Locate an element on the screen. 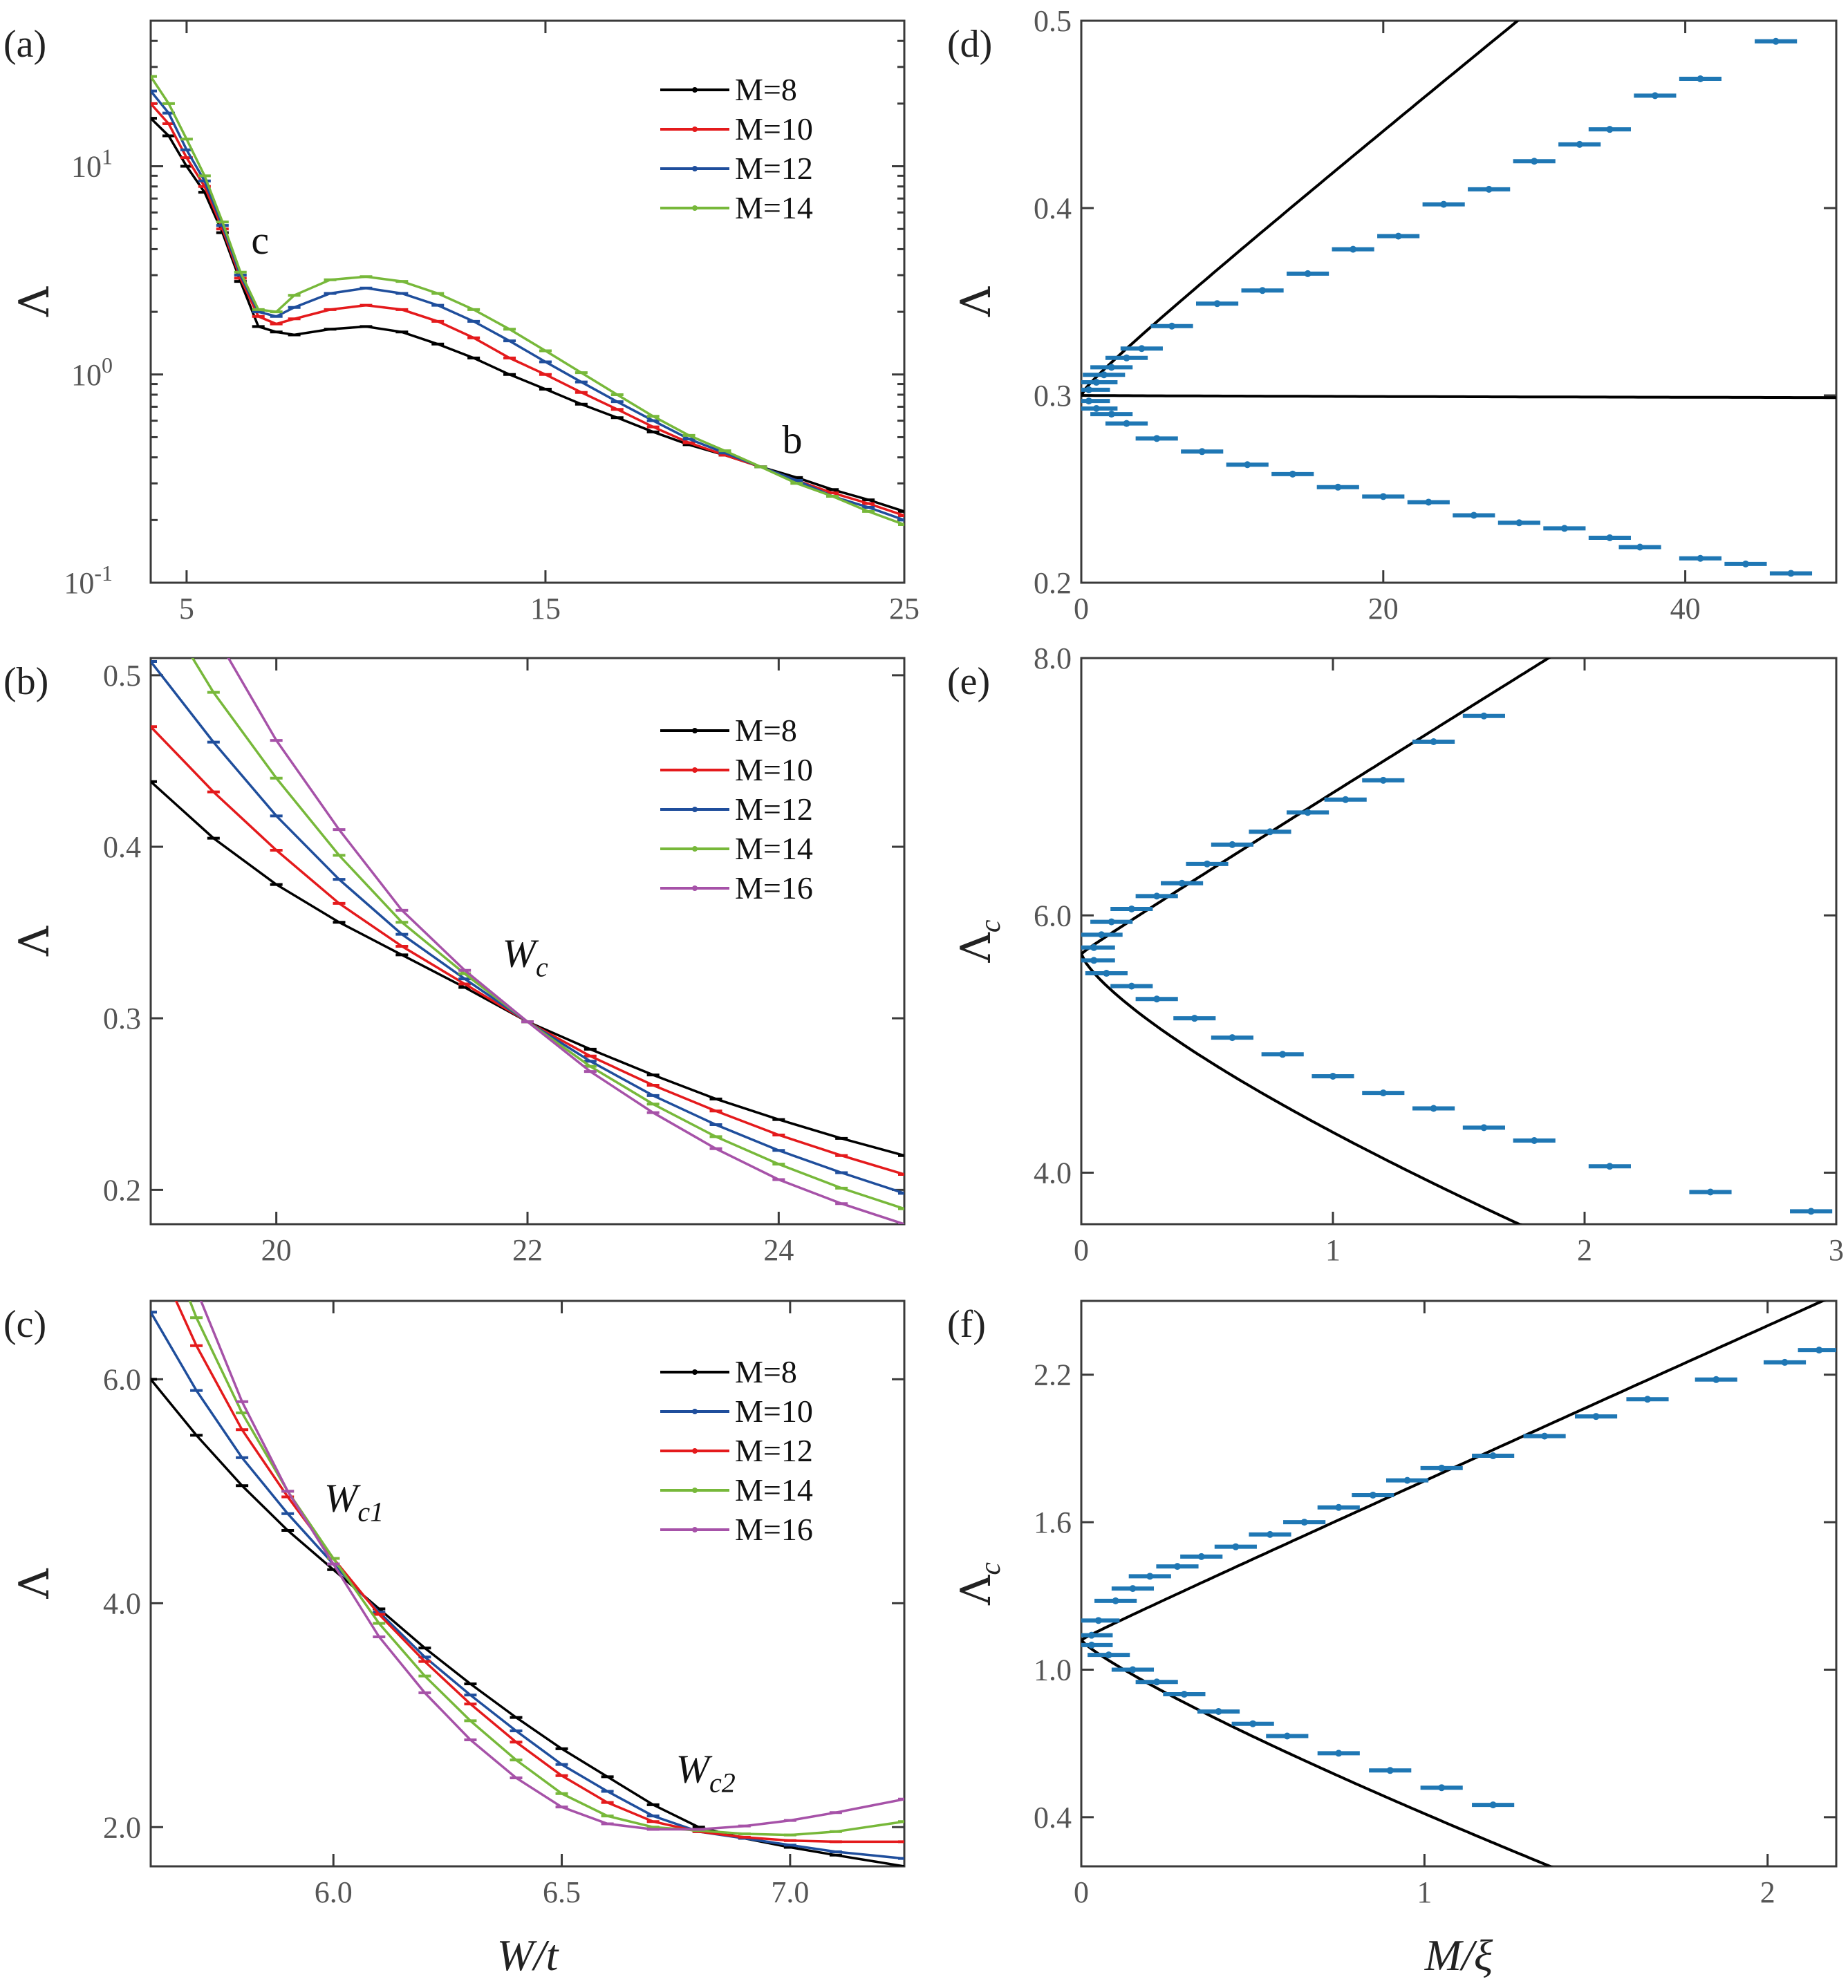  x-tick-label: 20 is located at coordinates (1383, 609).